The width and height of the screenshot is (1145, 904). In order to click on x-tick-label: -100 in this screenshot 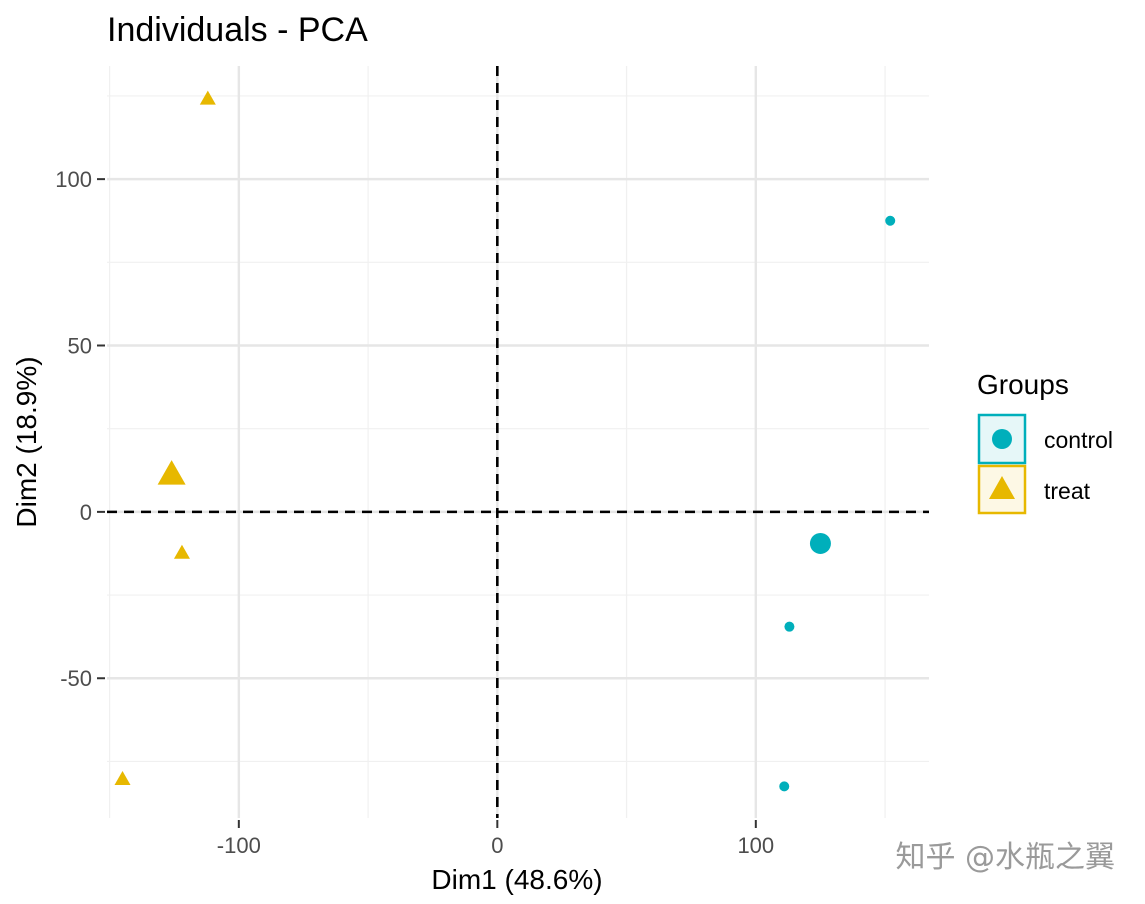, I will do `click(239, 845)`.